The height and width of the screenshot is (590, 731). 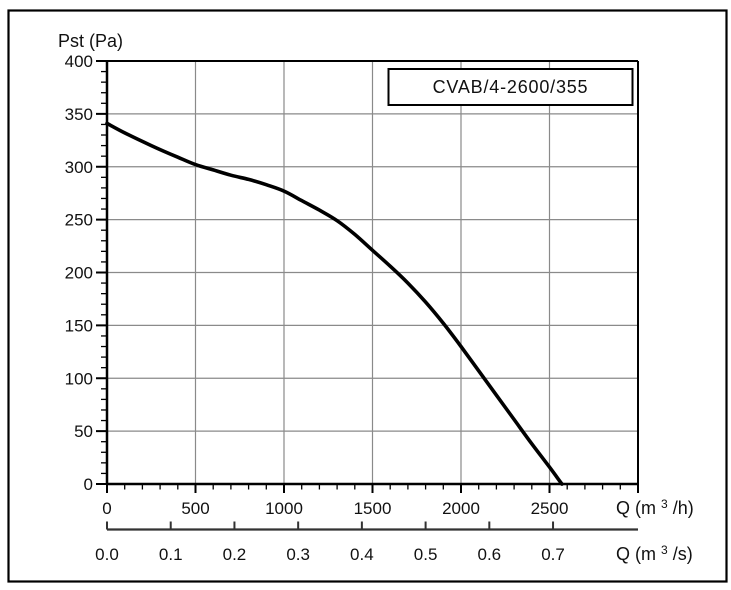 I want to click on y-axis-tick-label: 50, so click(x=83, y=431).